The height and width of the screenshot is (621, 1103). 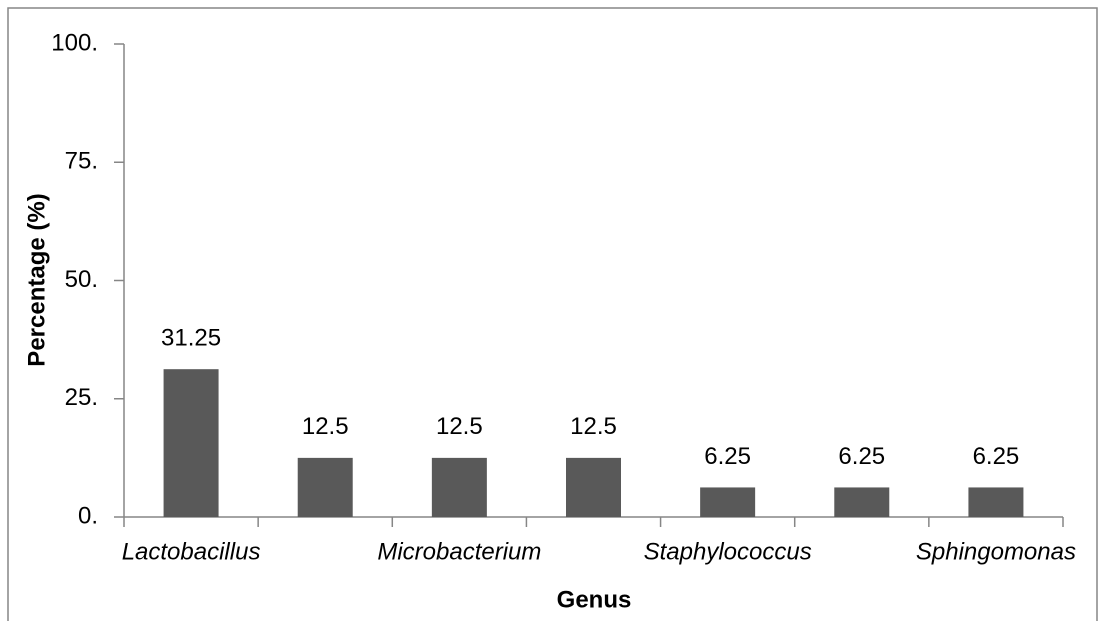 I want to click on x-tick-label: Lactobacillus, so click(x=191, y=551).